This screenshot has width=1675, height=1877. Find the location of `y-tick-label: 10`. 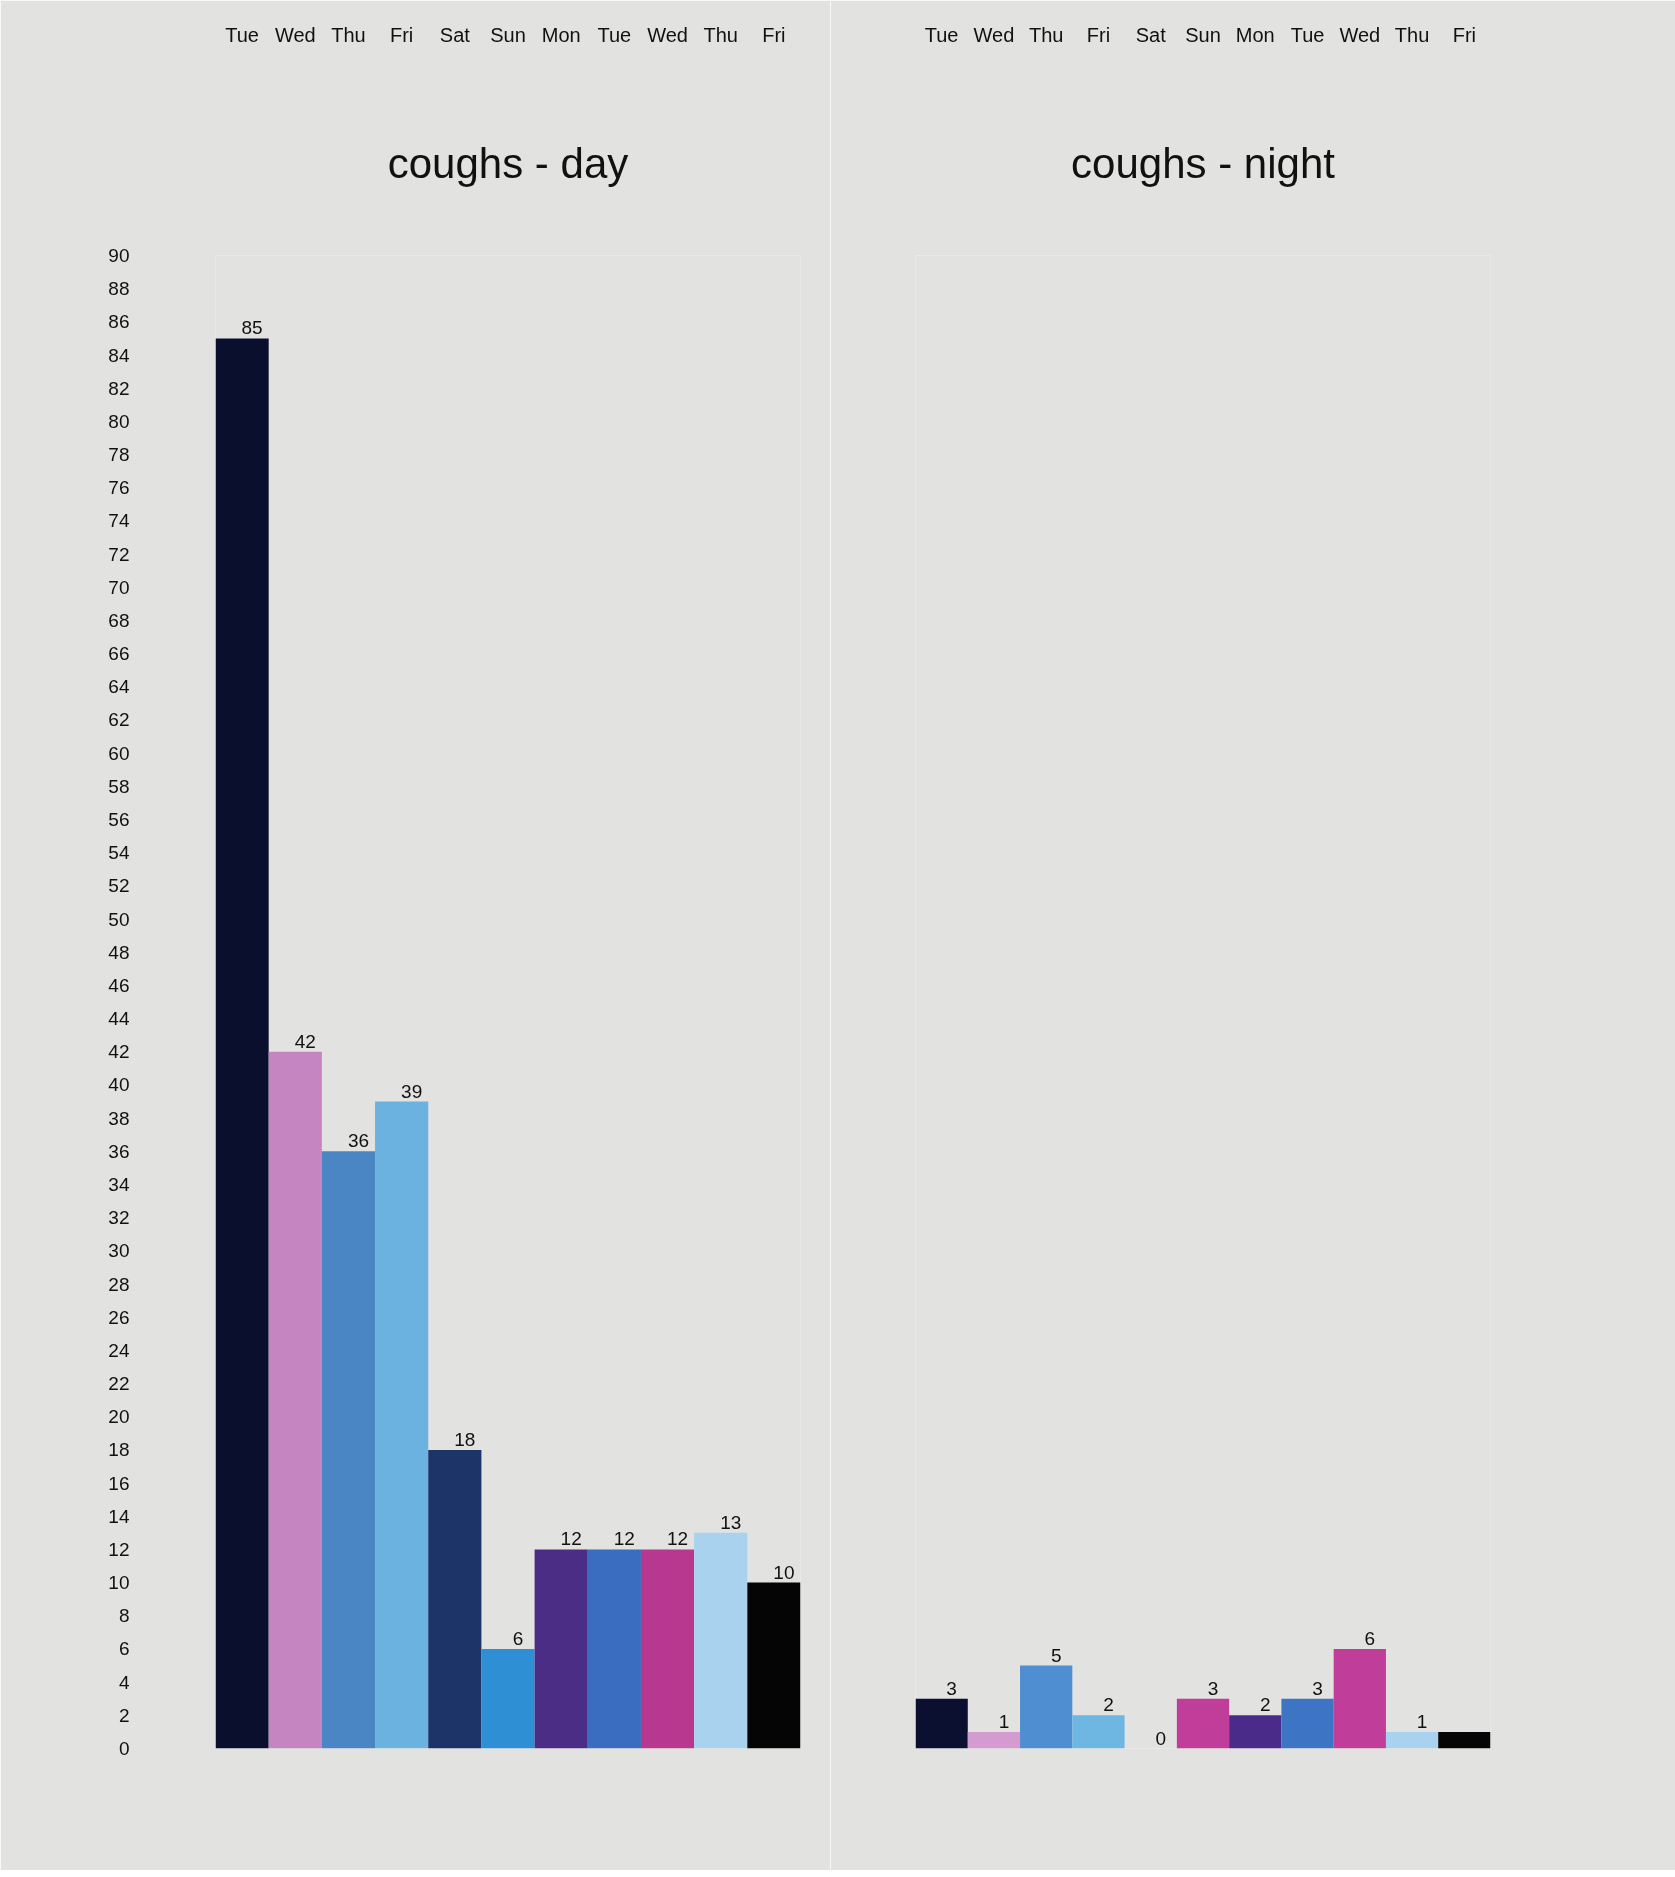

y-tick-label: 10 is located at coordinates (119, 1583).